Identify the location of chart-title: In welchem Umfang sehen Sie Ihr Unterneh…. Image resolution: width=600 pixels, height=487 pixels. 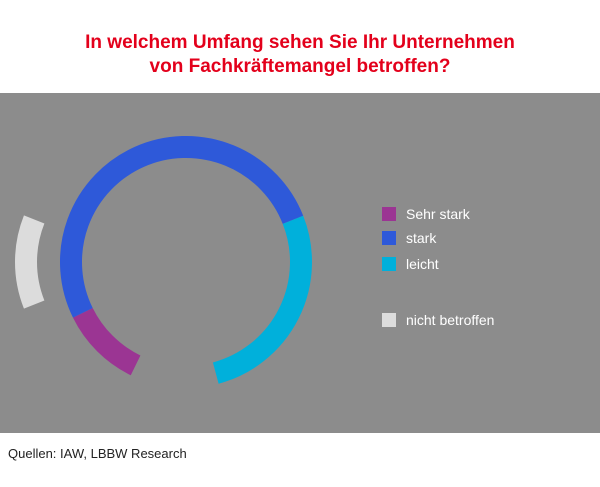
(300, 55).